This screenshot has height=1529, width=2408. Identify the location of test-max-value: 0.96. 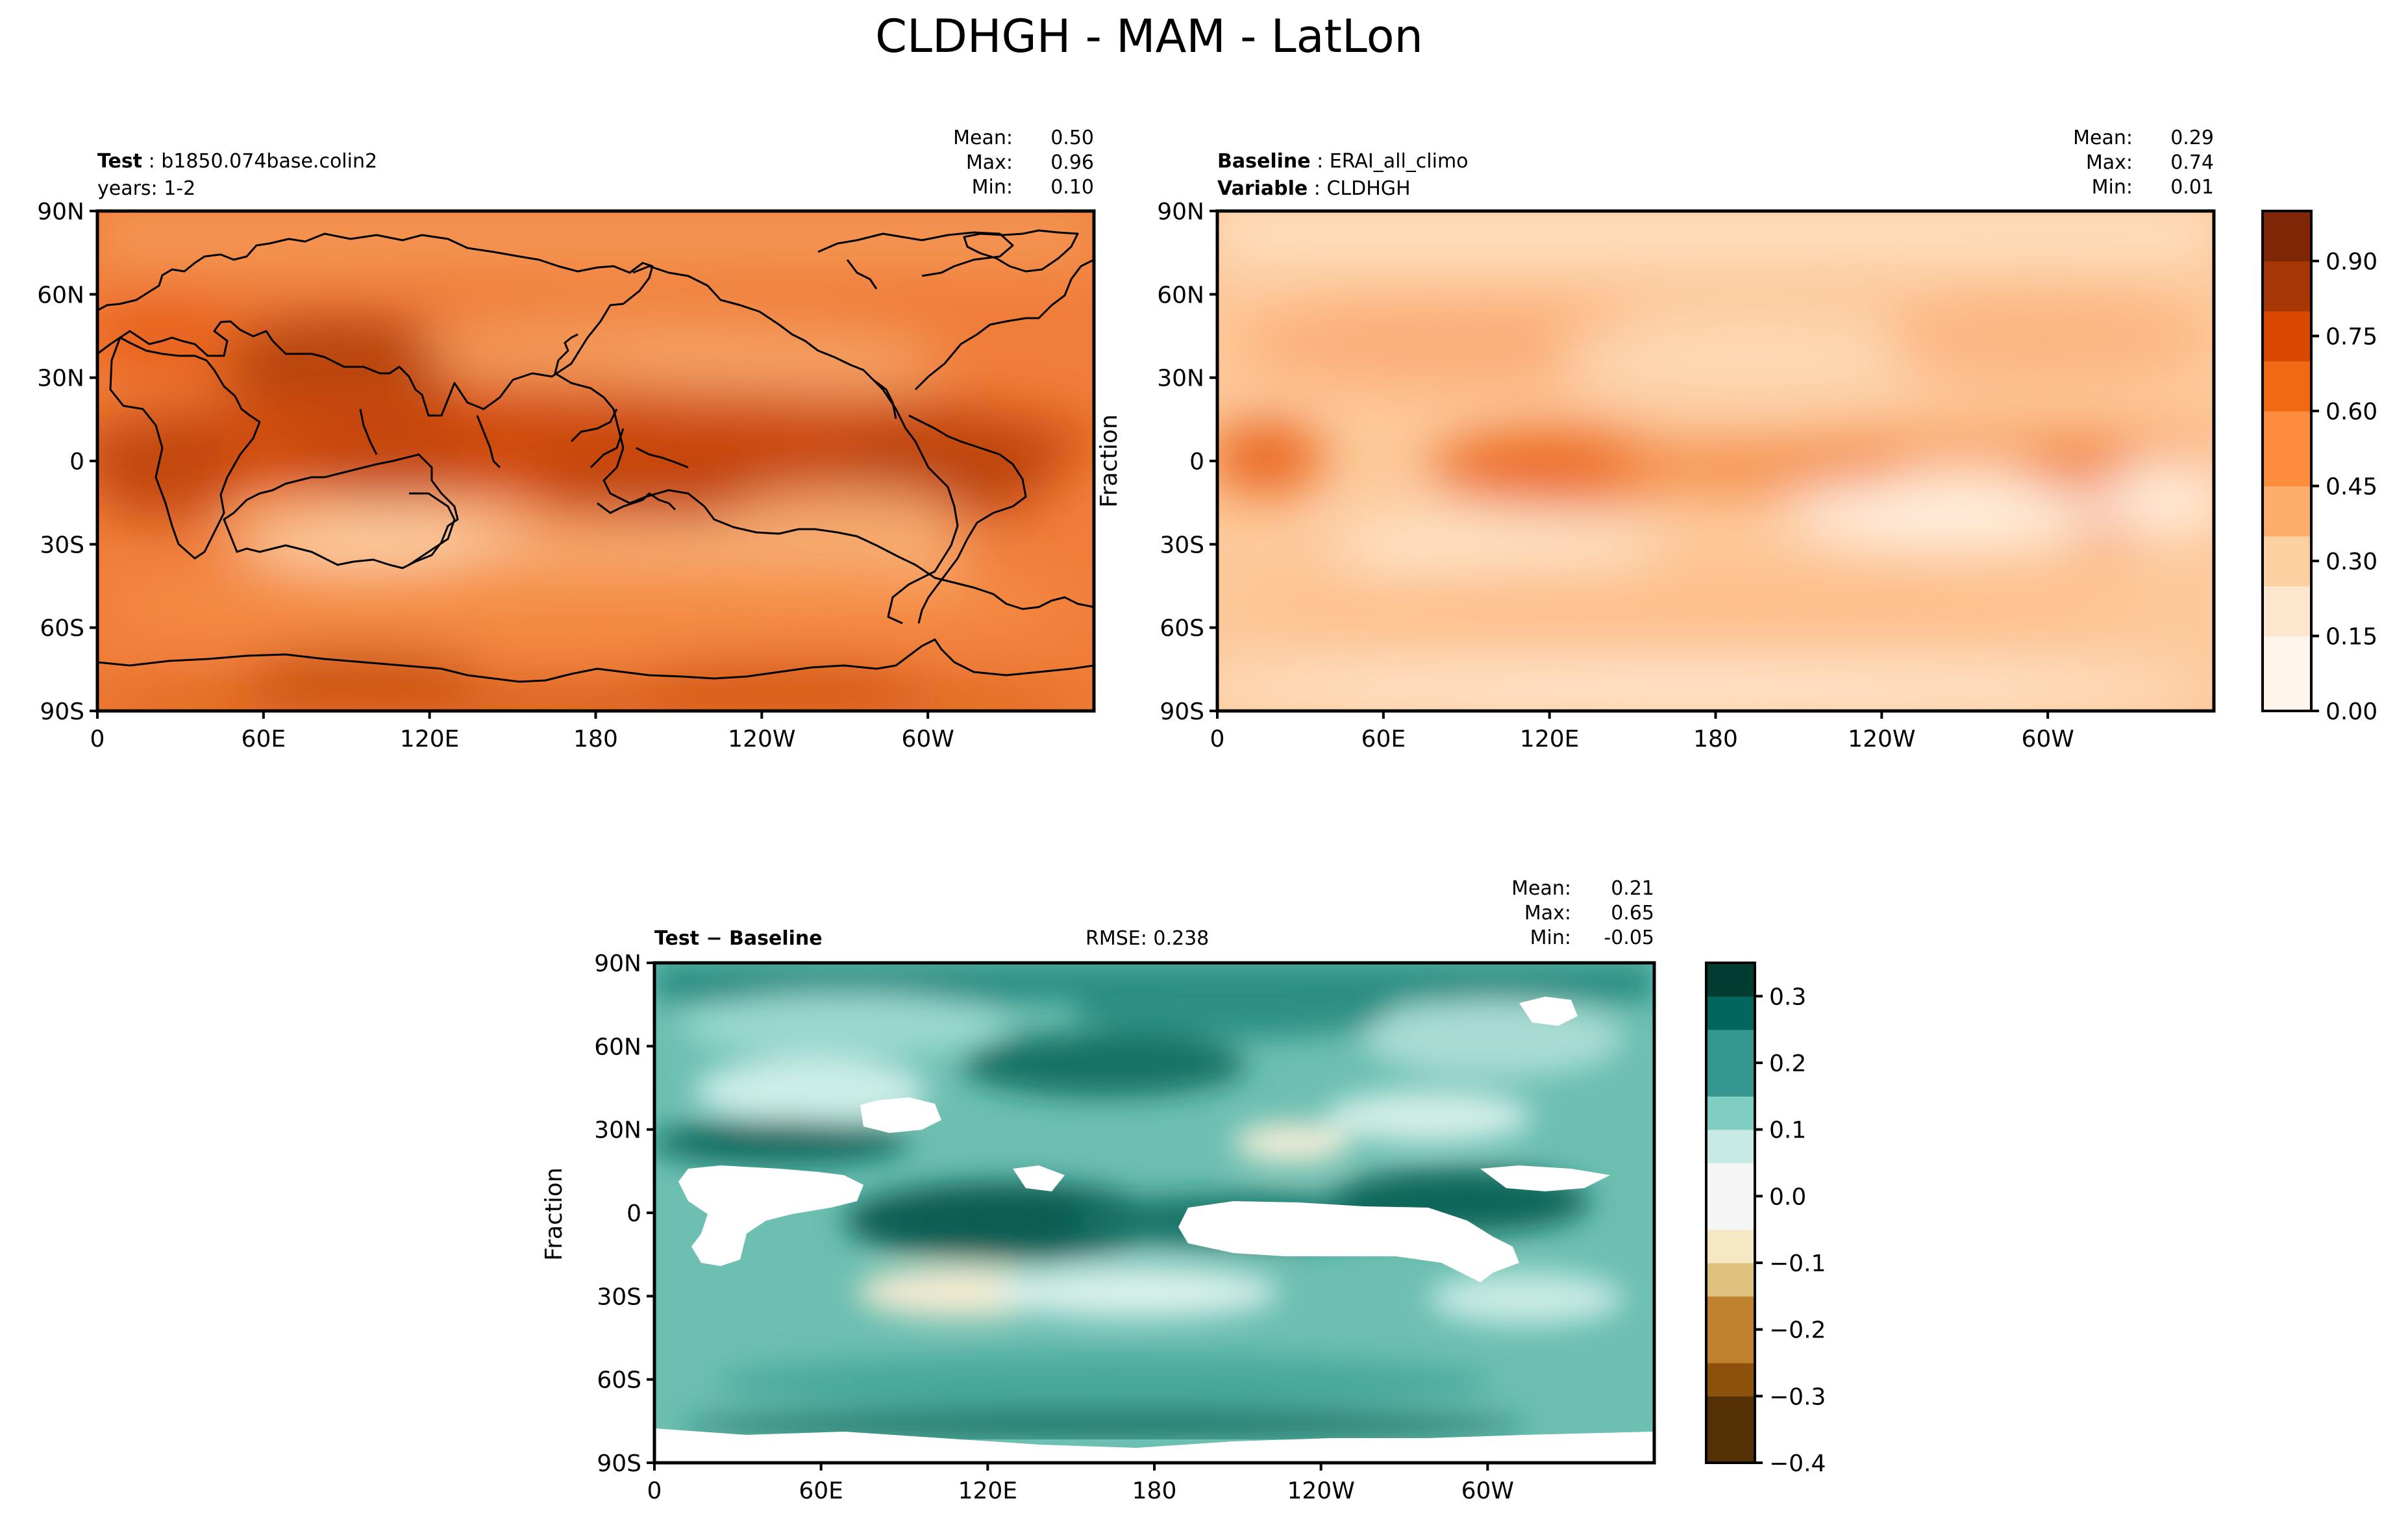
(1072, 162).